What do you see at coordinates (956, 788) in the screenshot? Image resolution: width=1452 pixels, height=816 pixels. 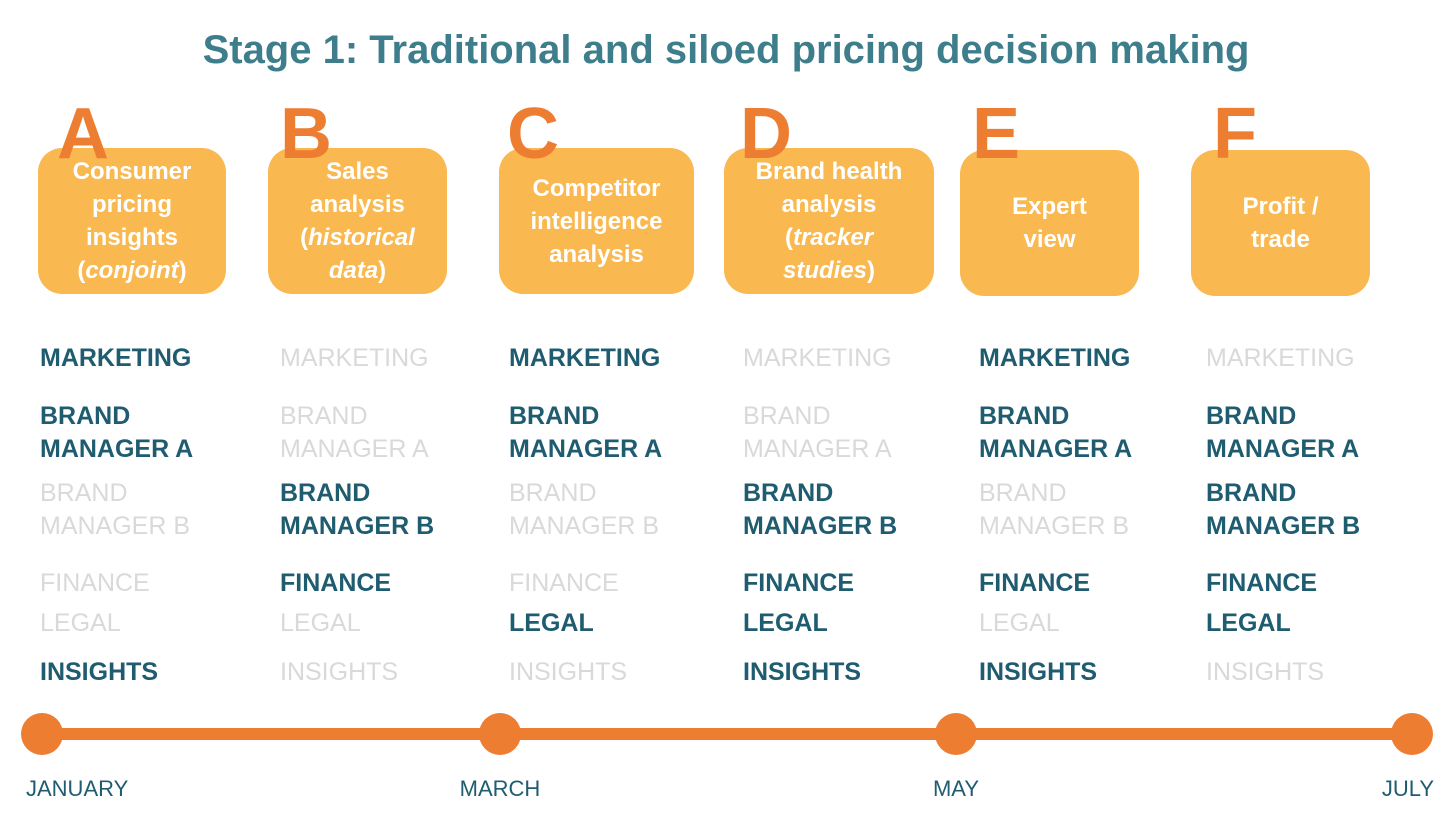 I see `month-label: MAY` at bounding box center [956, 788].